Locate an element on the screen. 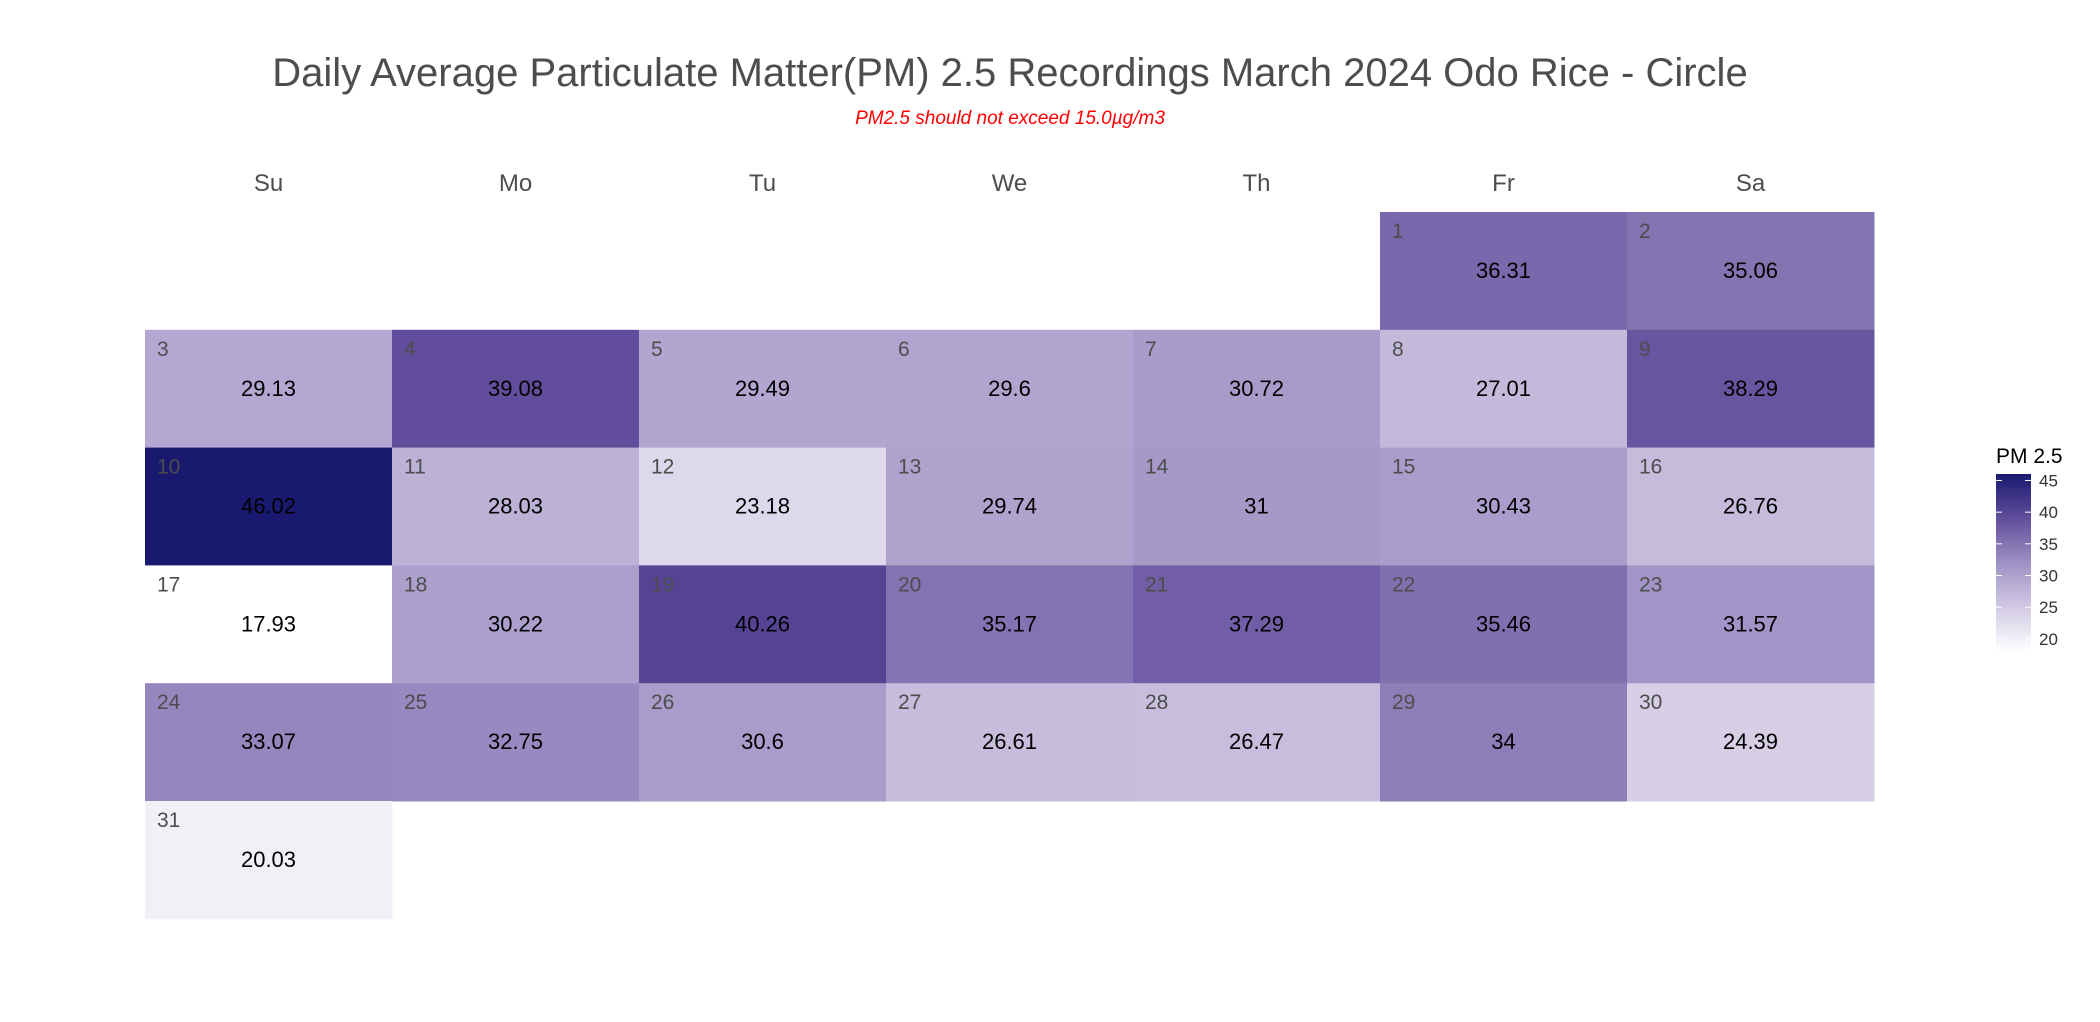 This screenshot has width=2100, height=1022. day-number: 31 is located at coordinates (168, 820).